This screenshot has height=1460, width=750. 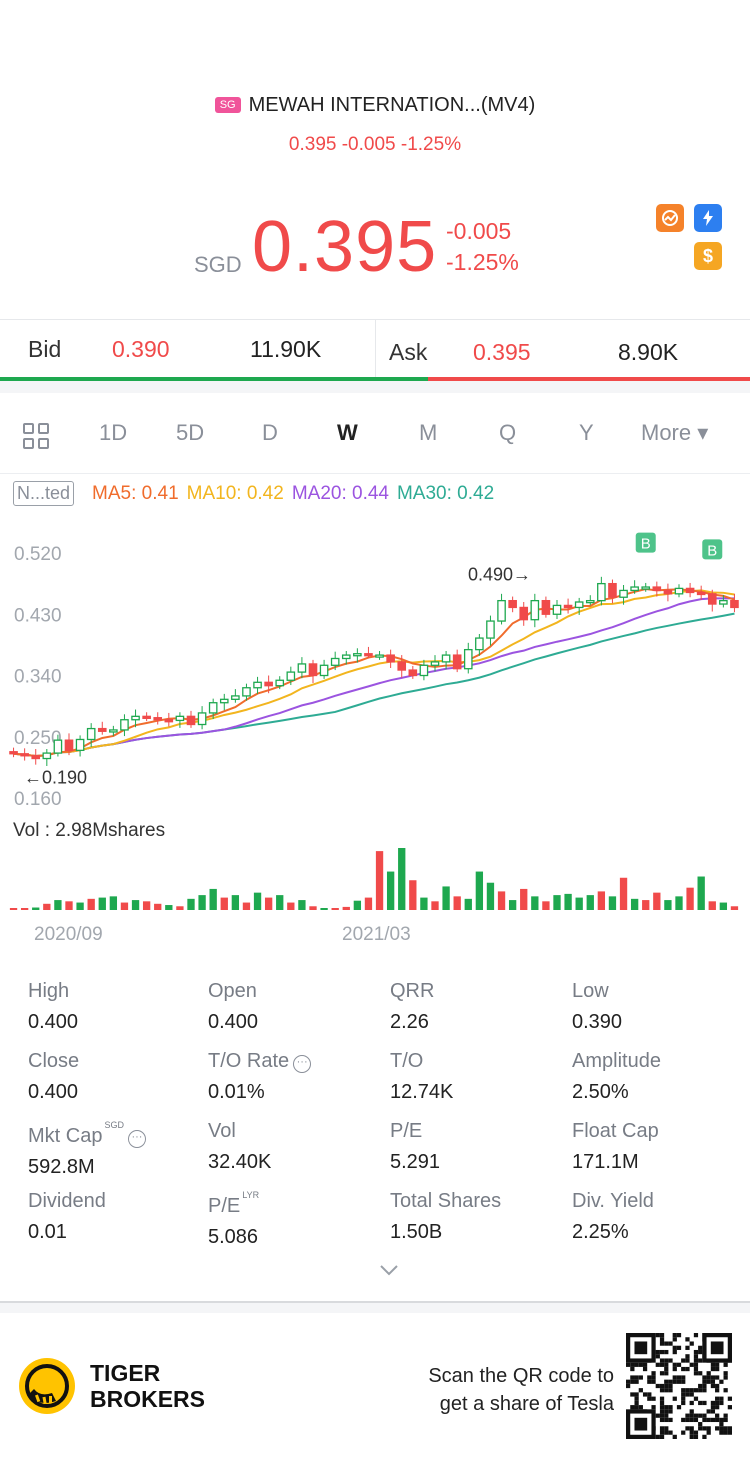 I want to click on x-tick-label: 2021/03, so click(x=376, y=934).